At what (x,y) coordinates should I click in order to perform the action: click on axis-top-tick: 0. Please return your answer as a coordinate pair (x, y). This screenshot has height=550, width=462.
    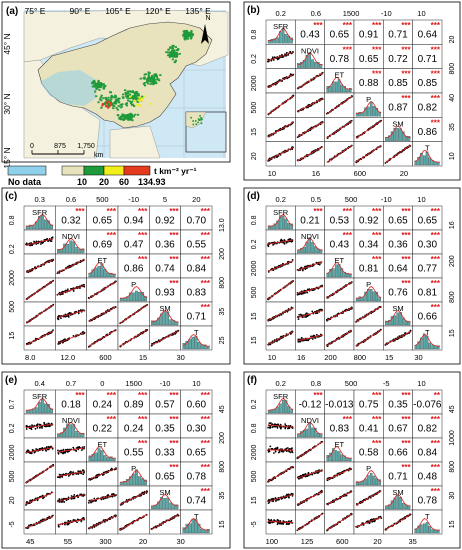
    Looking at the image, I should click on (102, 383).